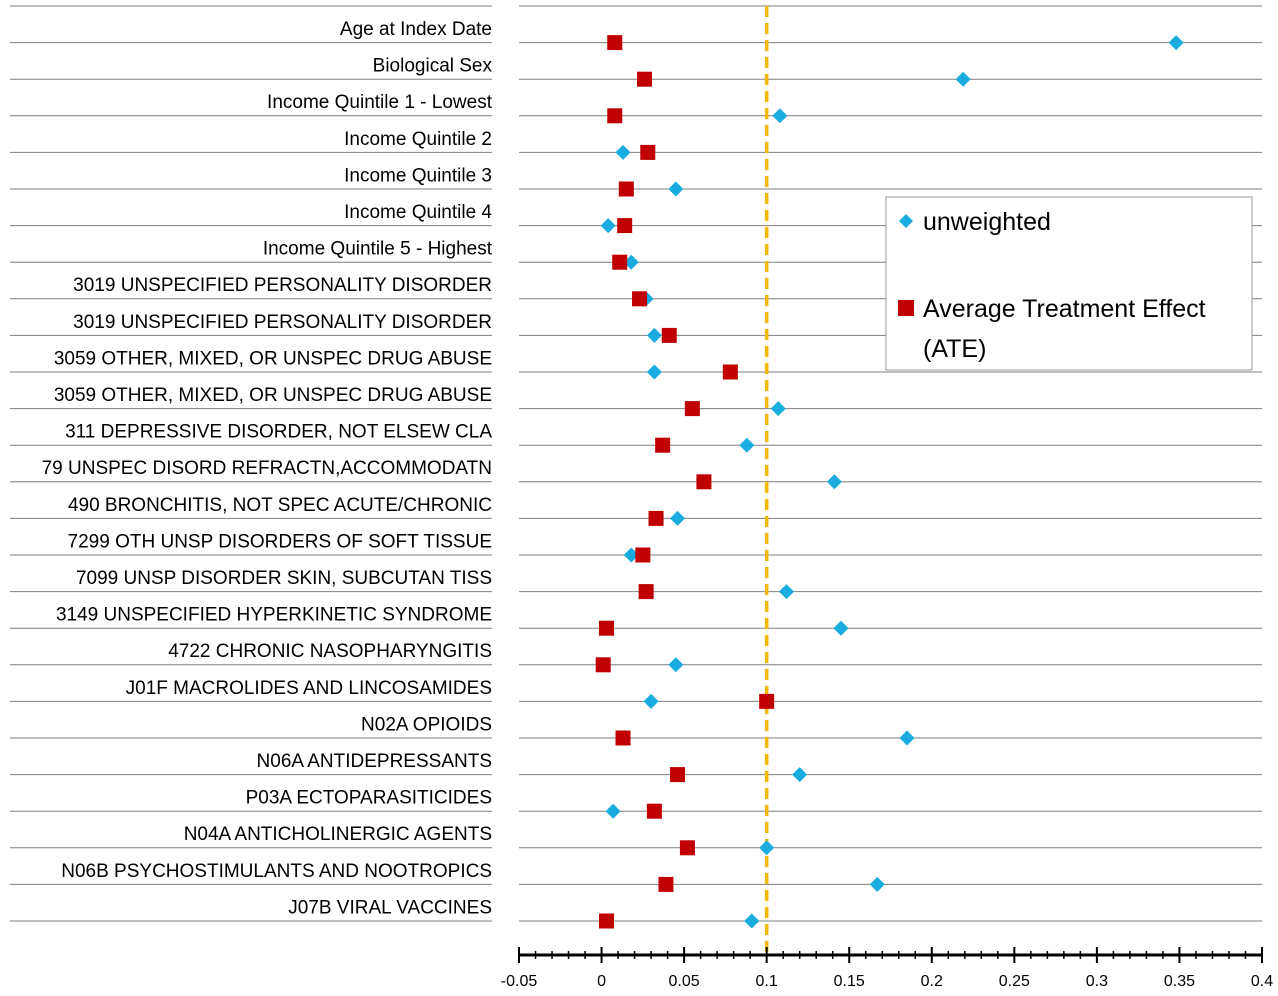 The image size is (1278, 996). Describe the element at coordinates (274, 615) in the screenshot. I see `category-label: 3149 UNSPECIFIED HYPERKINETIC SYNDROME` at that location.